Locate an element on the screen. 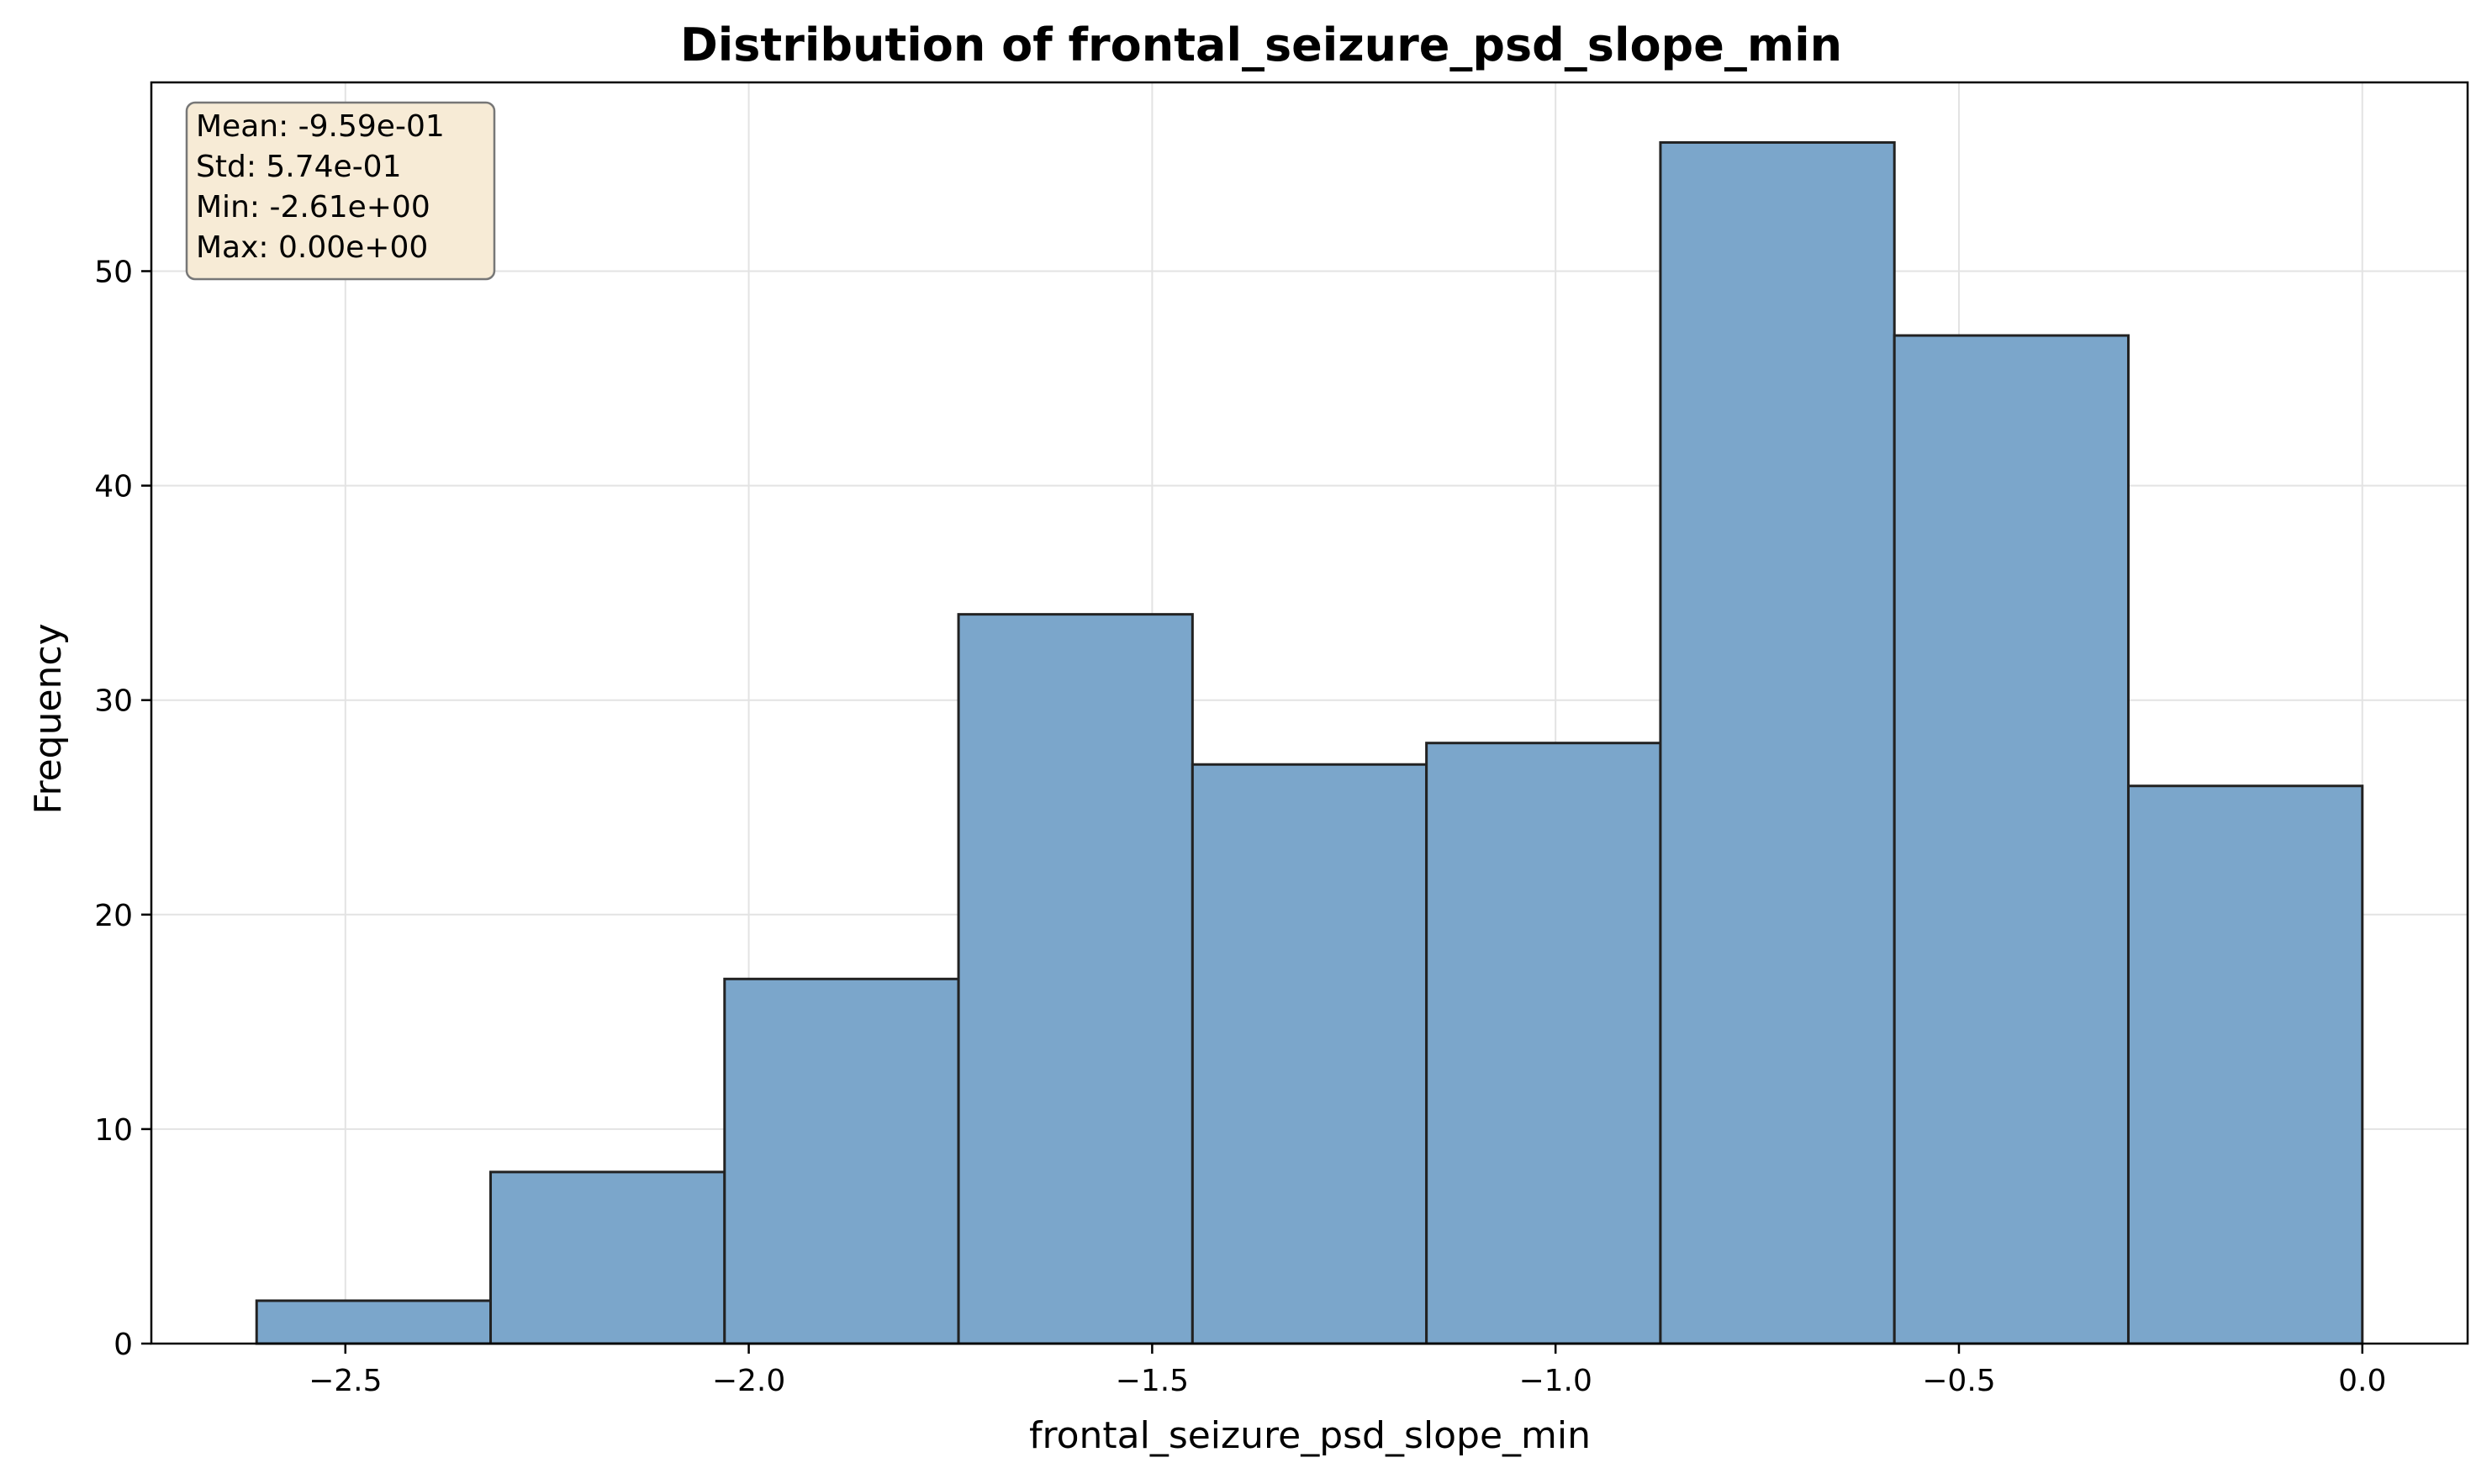 Image resolution: width=2492 pixels, height=1484 pixels. y-tick-label: 10 is located at coordinates (113, 1130).